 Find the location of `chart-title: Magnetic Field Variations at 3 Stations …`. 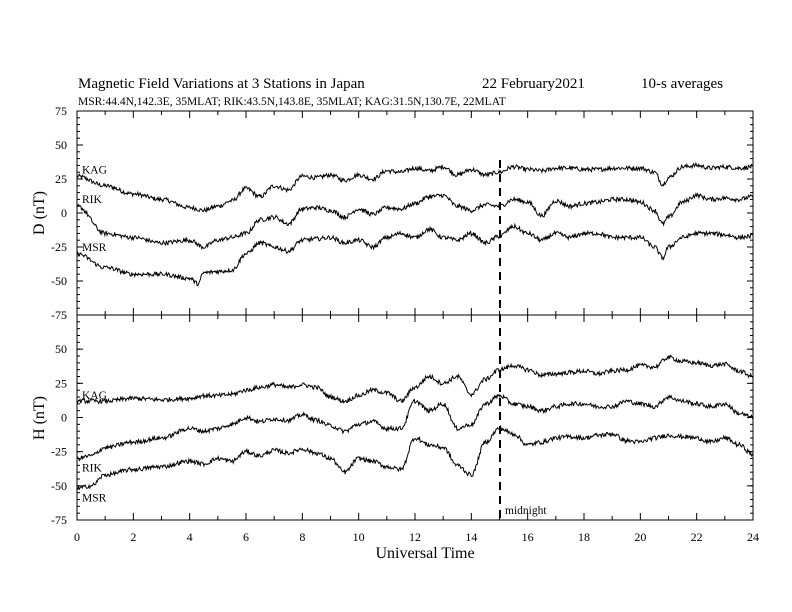

chart-title: Magnetic Field Variations at 3 Stations … is located at coordinates (221, 84).